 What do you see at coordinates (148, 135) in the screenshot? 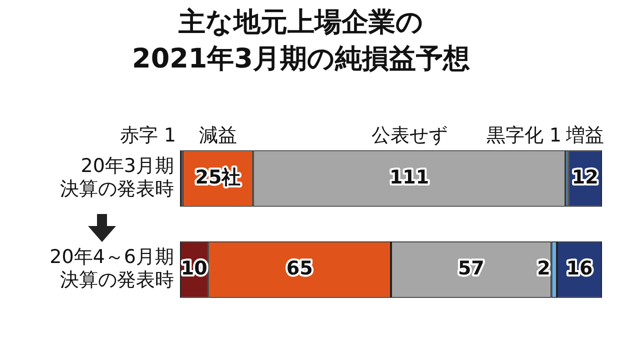
I see `text: 赤字 1` at bounding box center [148, 135].